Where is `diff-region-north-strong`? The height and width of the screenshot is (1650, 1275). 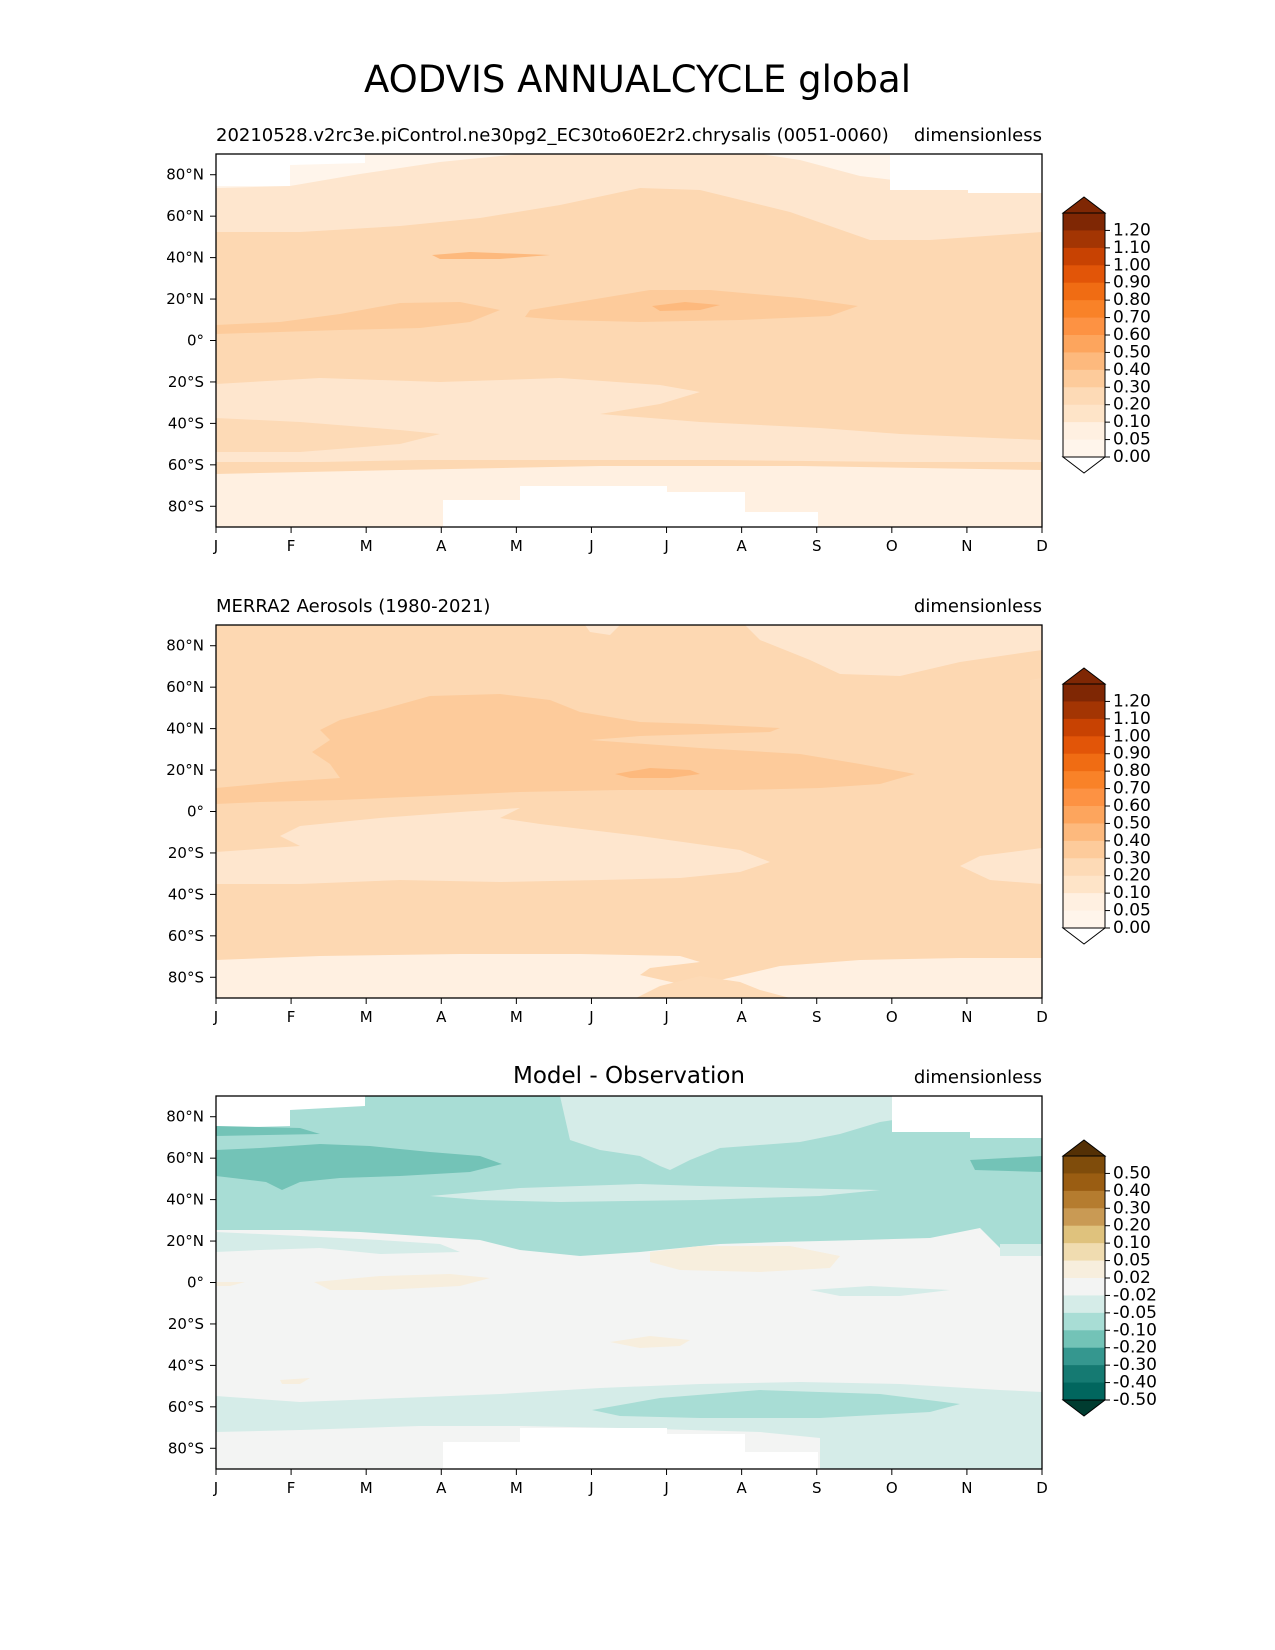 diff-region-north-strong is located at coordinates (629, 1158).